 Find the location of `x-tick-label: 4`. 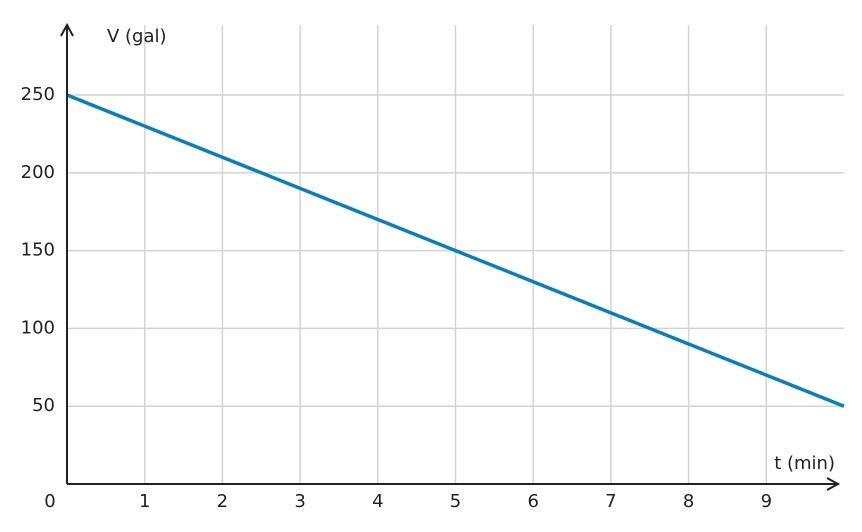

x-tick-label: 4 is located at coordinates (377, 501).